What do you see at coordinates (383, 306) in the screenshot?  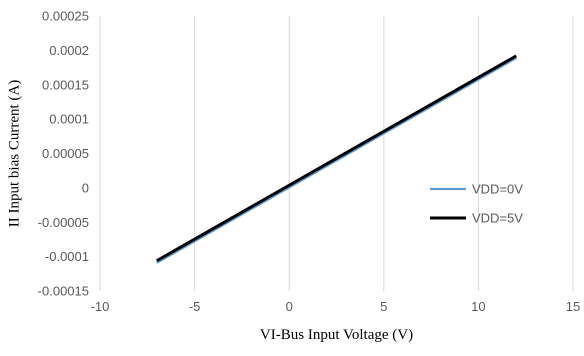 I see `x-tick-label: 5` at bounding box center [383, 306].